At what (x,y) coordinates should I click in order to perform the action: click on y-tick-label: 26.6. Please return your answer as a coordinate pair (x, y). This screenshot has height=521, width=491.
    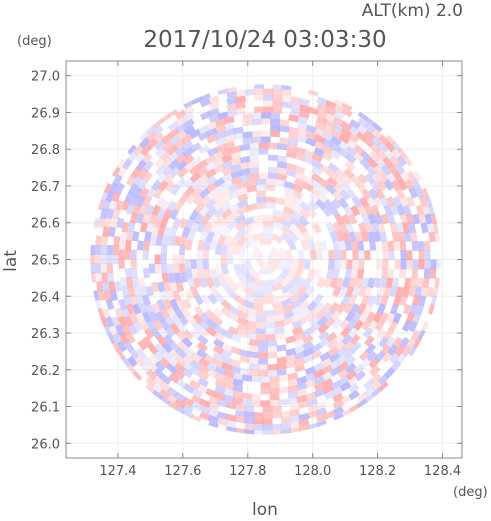
    Looking at the image, I should click on (45, 224).